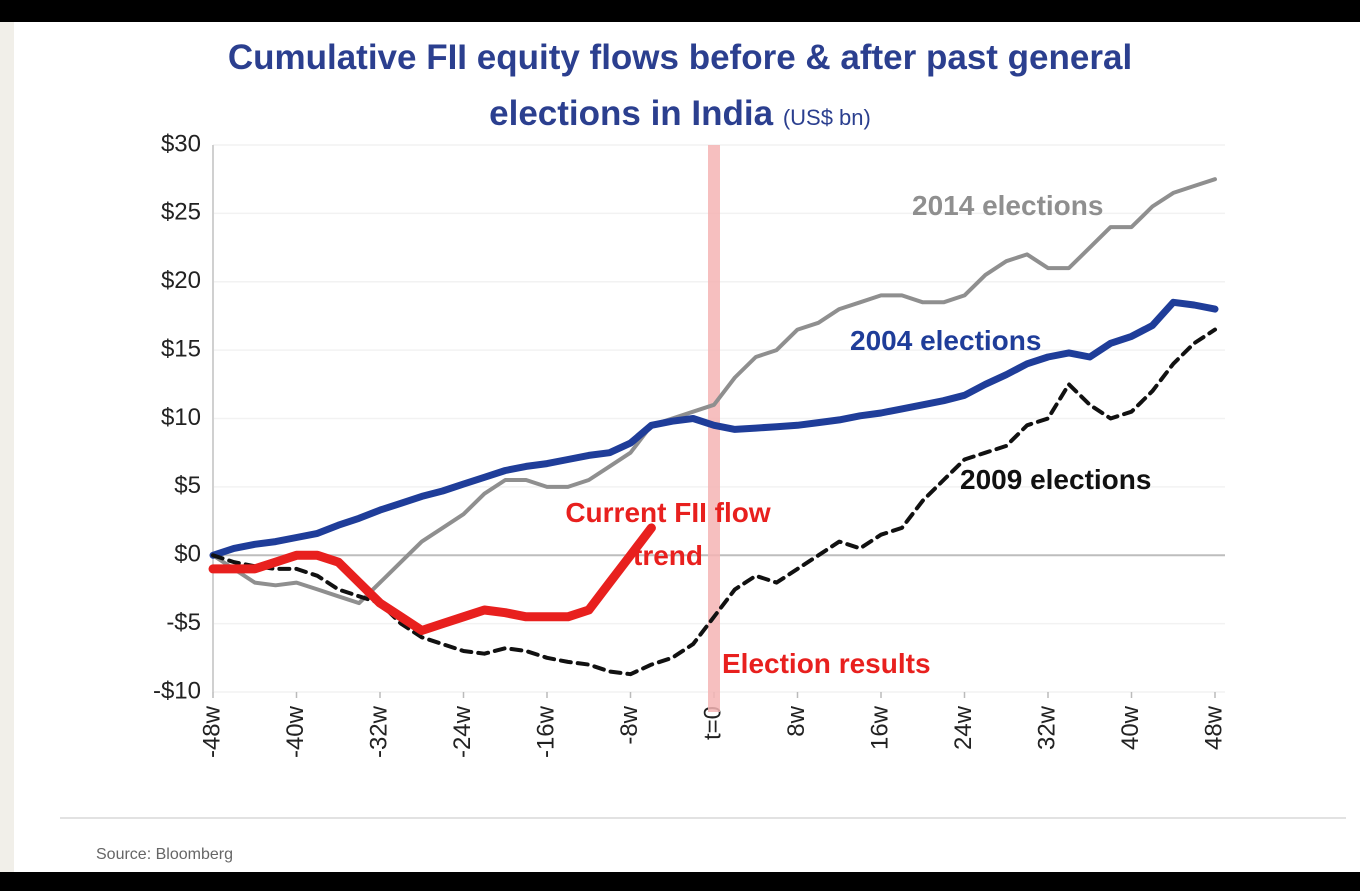 The image size is (1360, 891). I want to click on chart-subtitle: (US$ bn), so click(826, 117).